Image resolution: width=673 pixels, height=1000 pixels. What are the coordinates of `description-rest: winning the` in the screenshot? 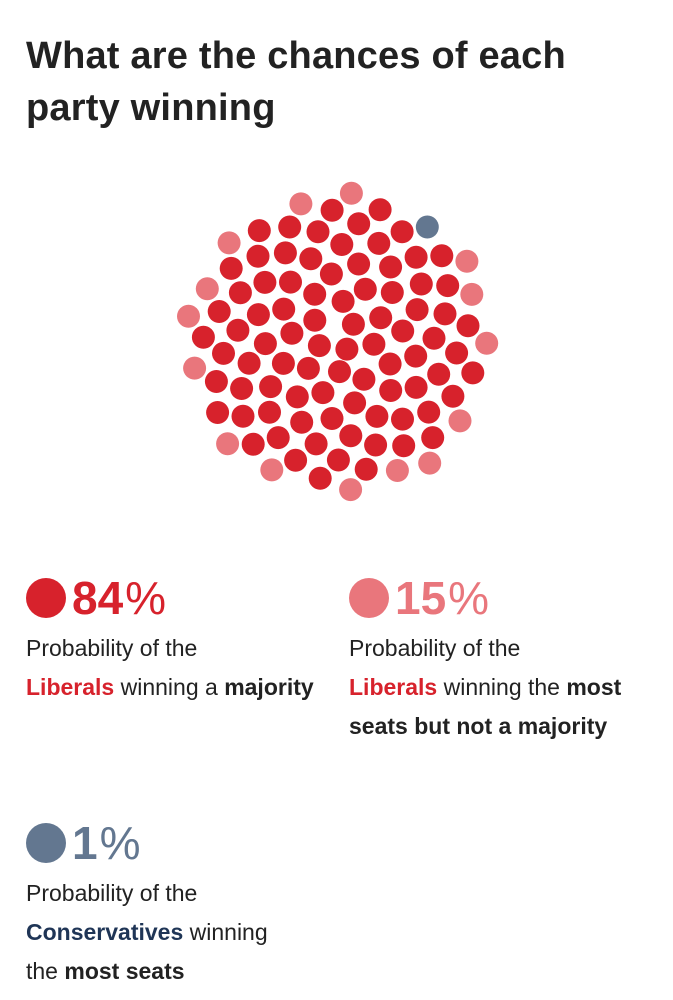 It's located at (498, 687).